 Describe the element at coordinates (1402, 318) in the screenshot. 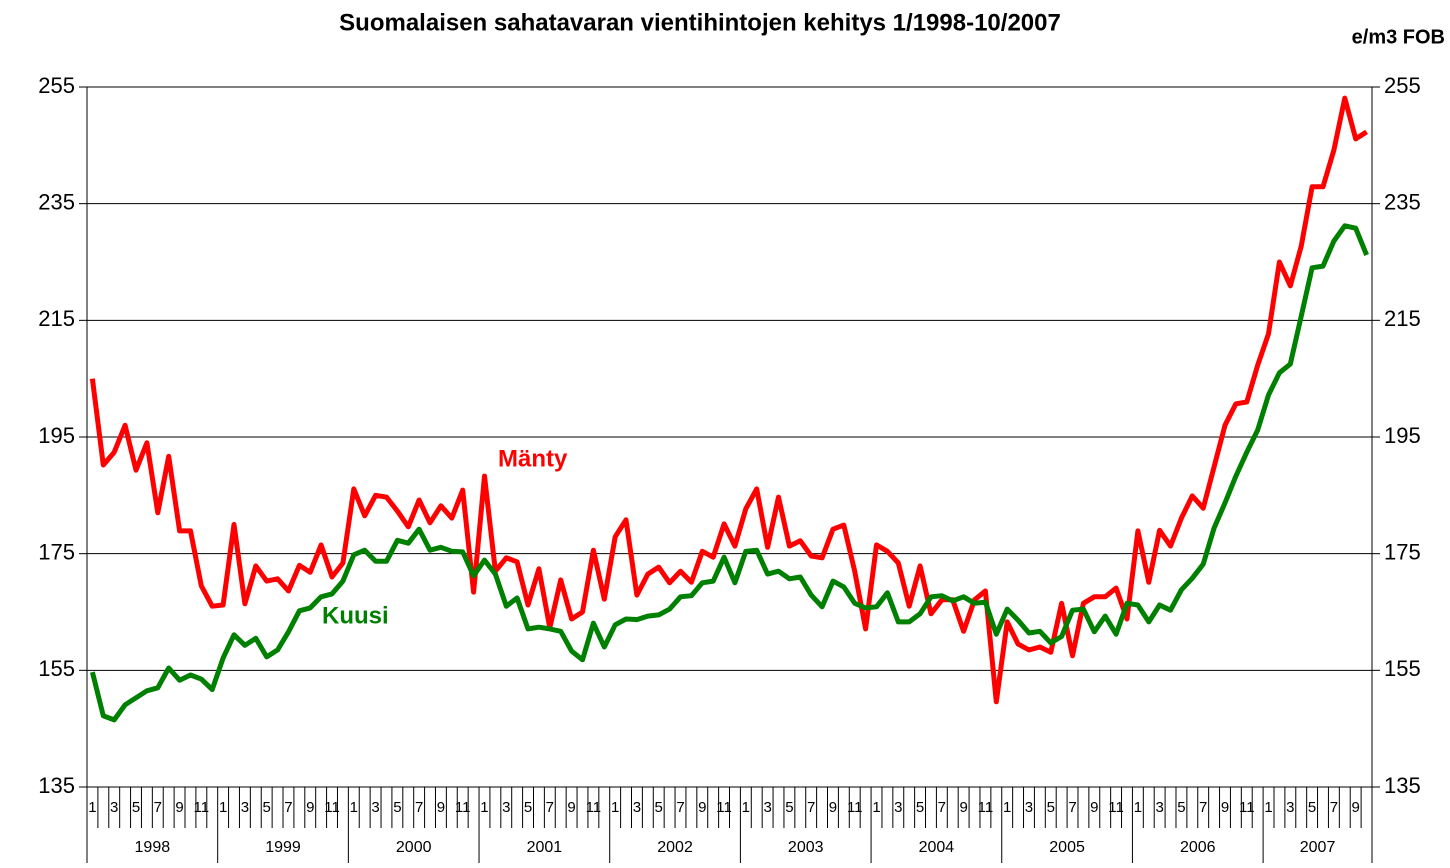

I see `y2-tick-label: 215` at that location.